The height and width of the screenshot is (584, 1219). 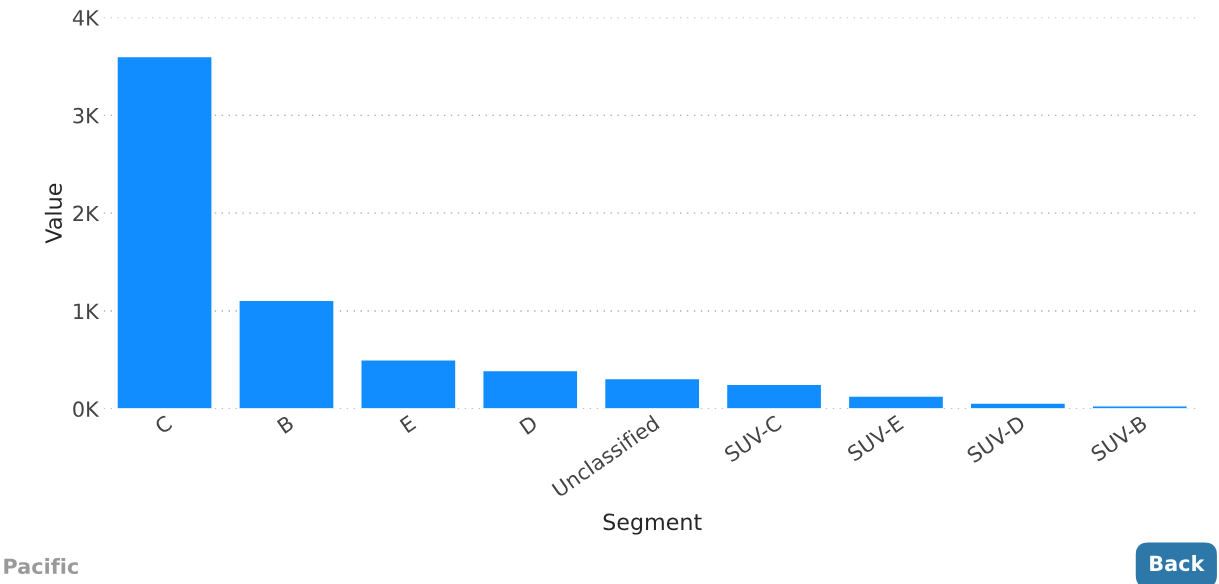 I want to click on y-tick-label: 4K, so click(x=86, y=18).